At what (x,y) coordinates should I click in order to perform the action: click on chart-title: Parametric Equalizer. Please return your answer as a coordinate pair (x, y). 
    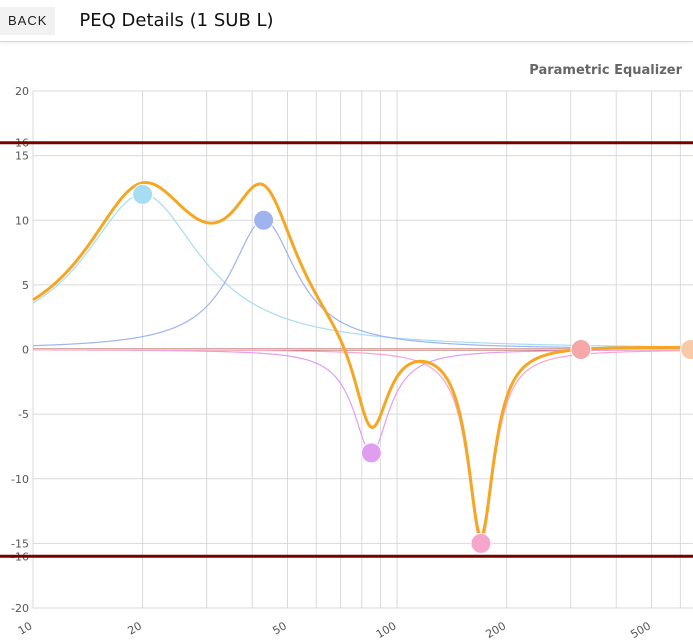
    Looking at the image, I should click on (605, 70).